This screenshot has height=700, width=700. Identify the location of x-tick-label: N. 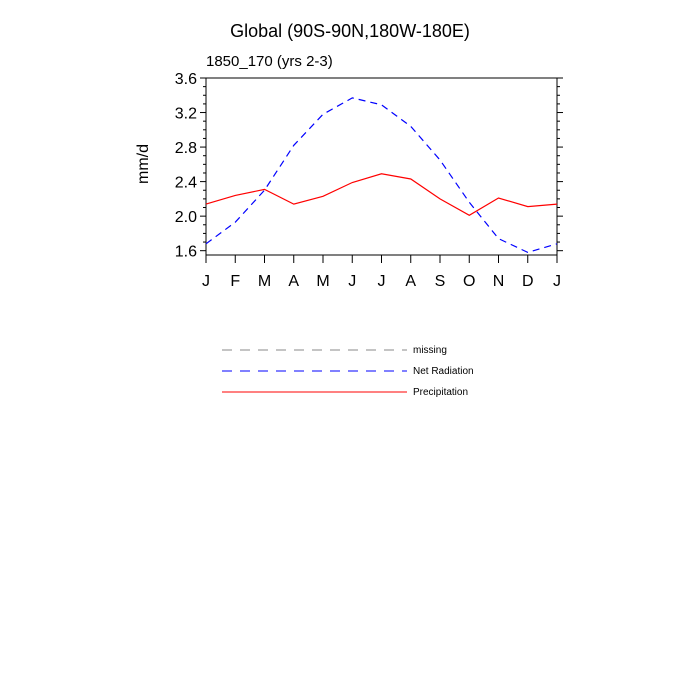
(499, 281).